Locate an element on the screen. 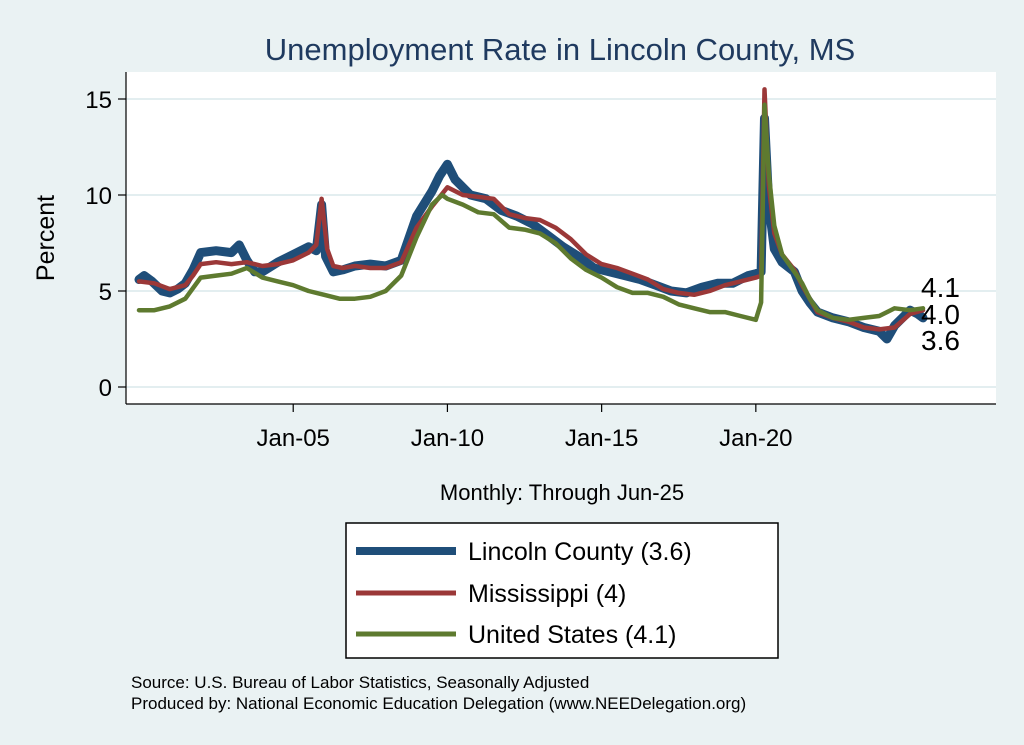 The height and width of the screenshot is (745, 1024). end-label-lincoln: 3.6 is located at coordinates (940, 340).